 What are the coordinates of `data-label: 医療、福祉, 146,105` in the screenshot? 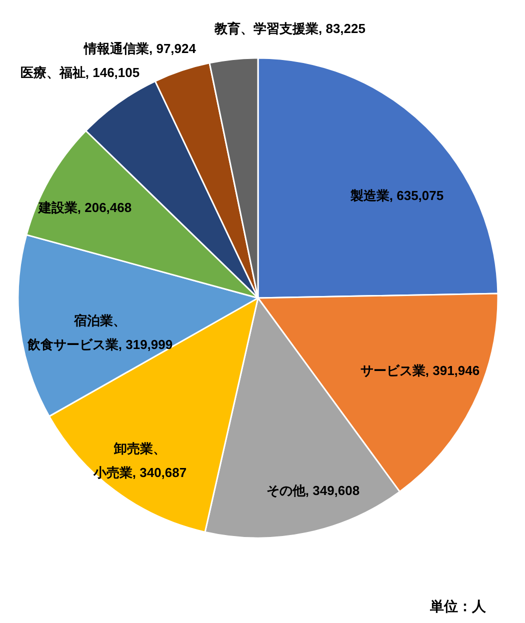 It's located at (80, 72).